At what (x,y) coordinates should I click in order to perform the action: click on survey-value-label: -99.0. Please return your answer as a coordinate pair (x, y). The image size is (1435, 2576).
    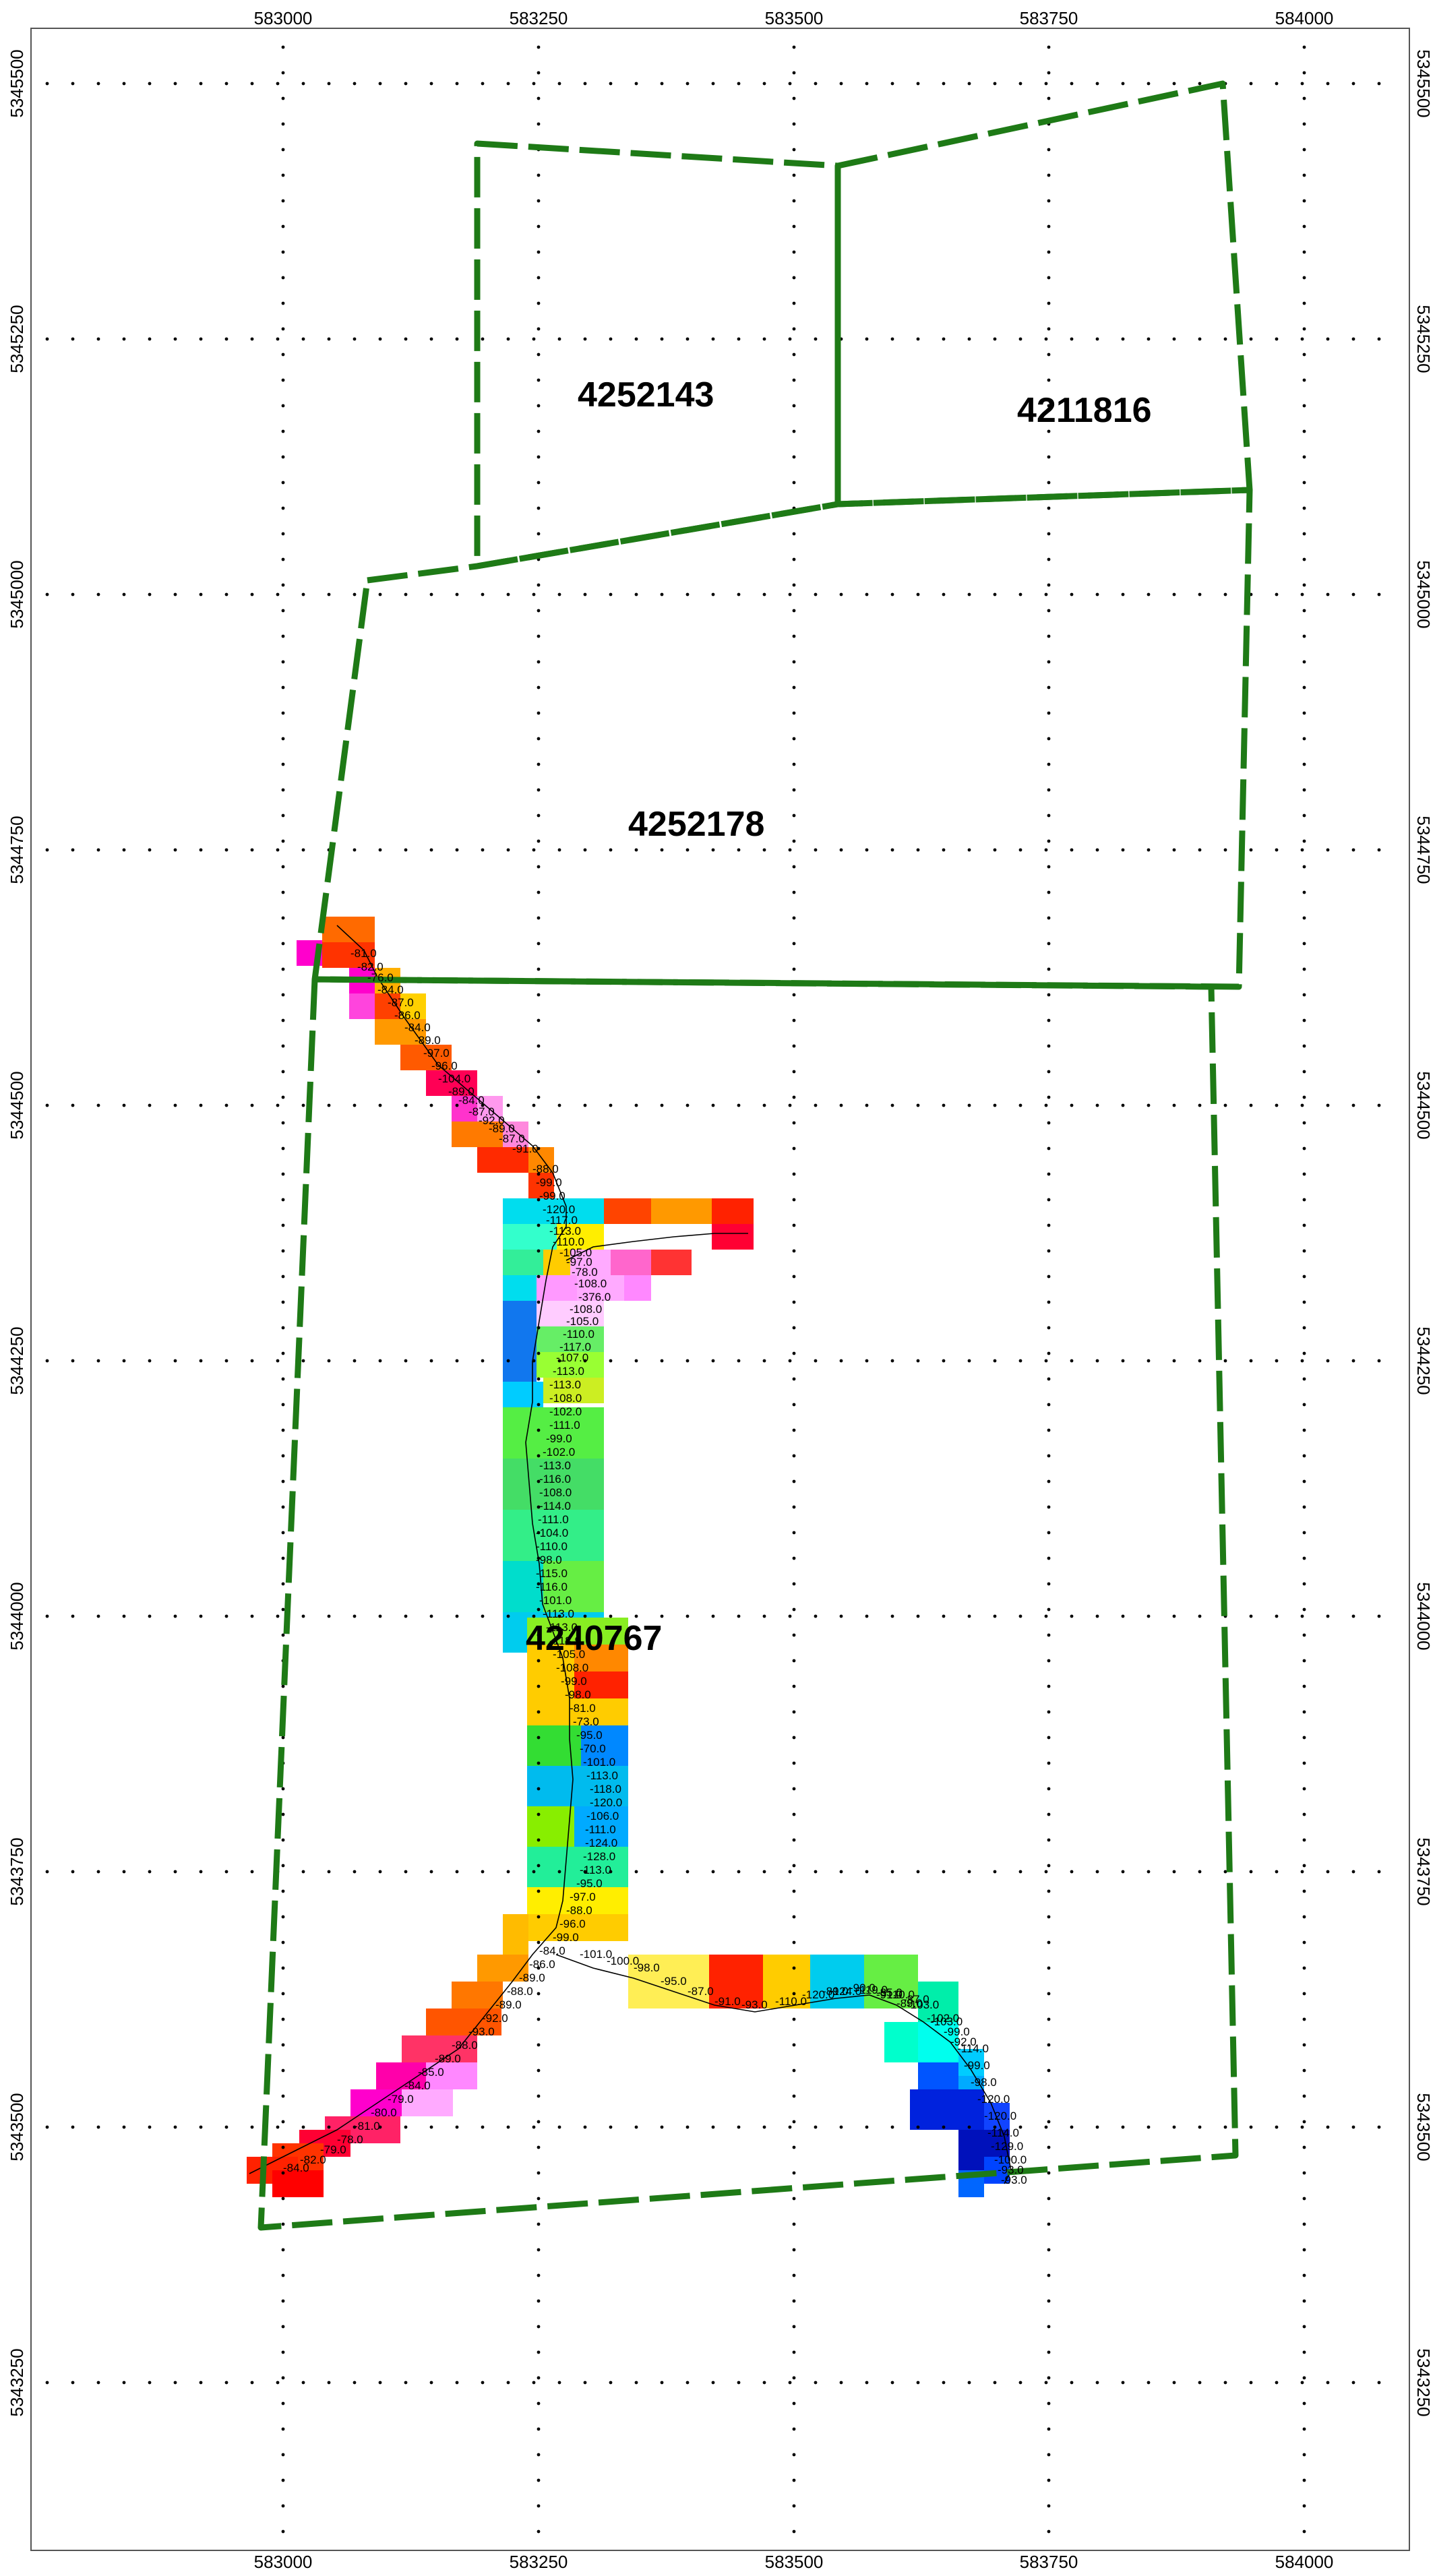
    Looking at the image, I should click on (549, 1183).